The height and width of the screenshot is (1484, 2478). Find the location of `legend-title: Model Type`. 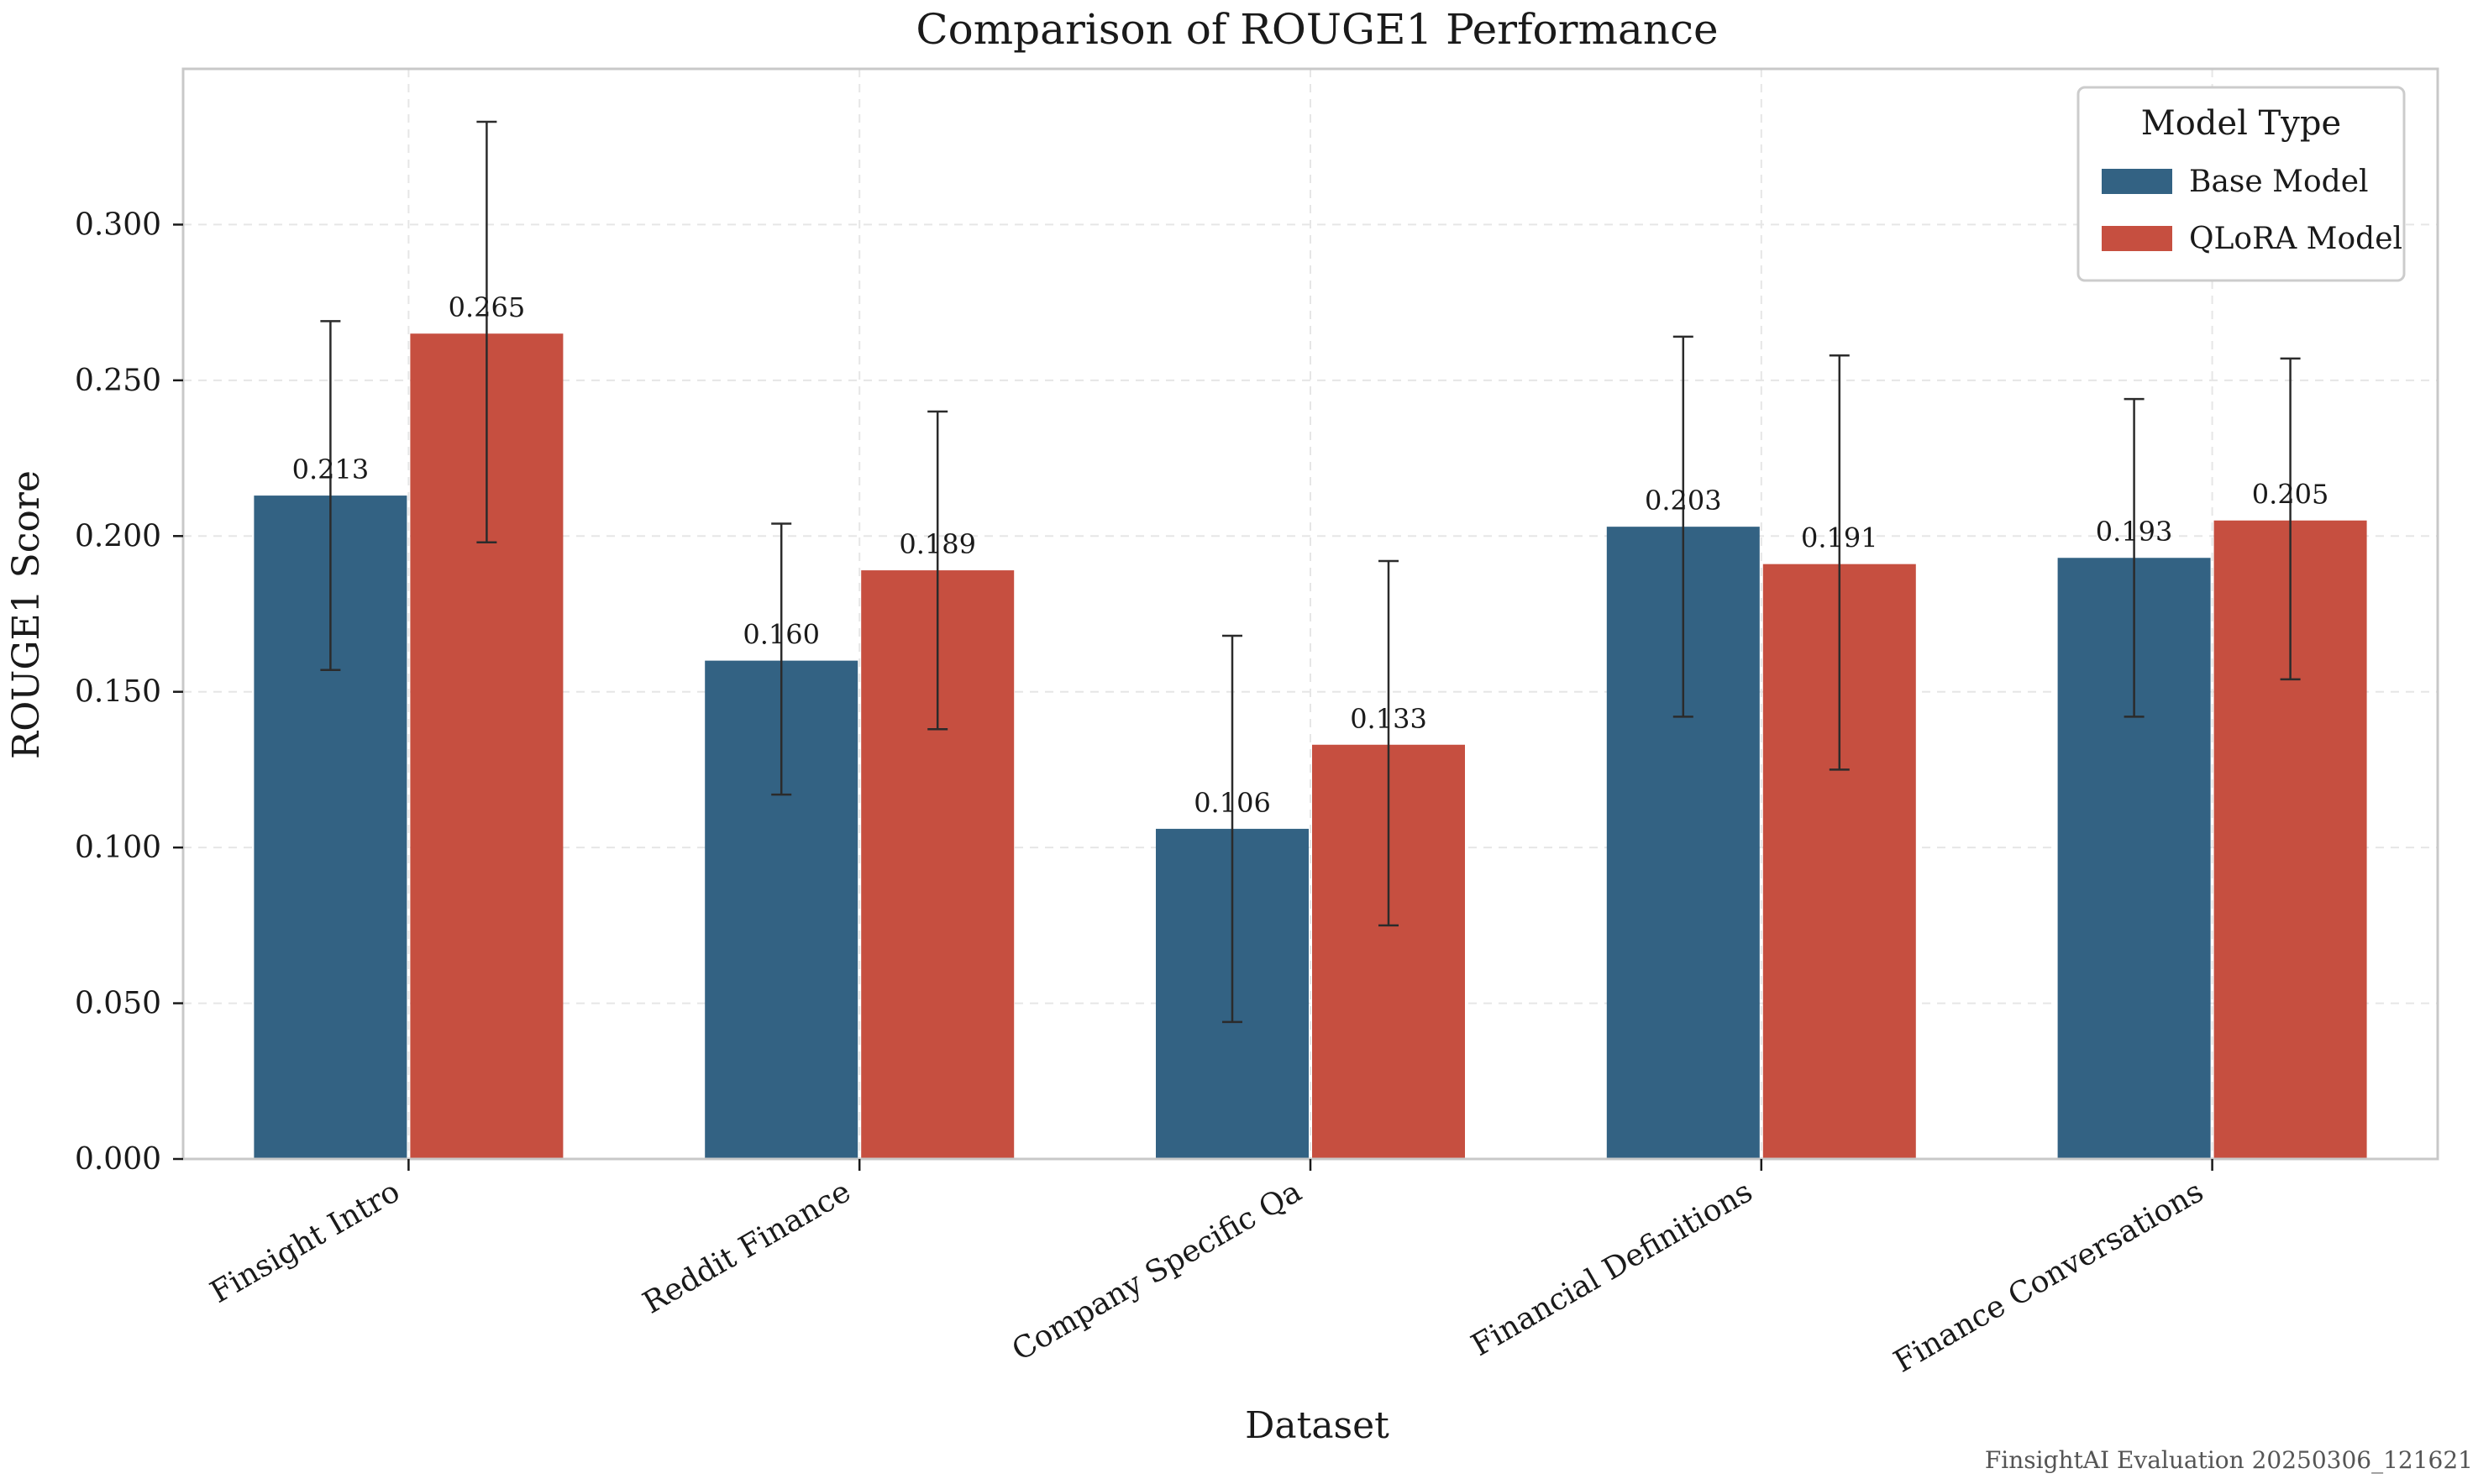

legend-title: Model Type is located at coordinates (2241, 123).